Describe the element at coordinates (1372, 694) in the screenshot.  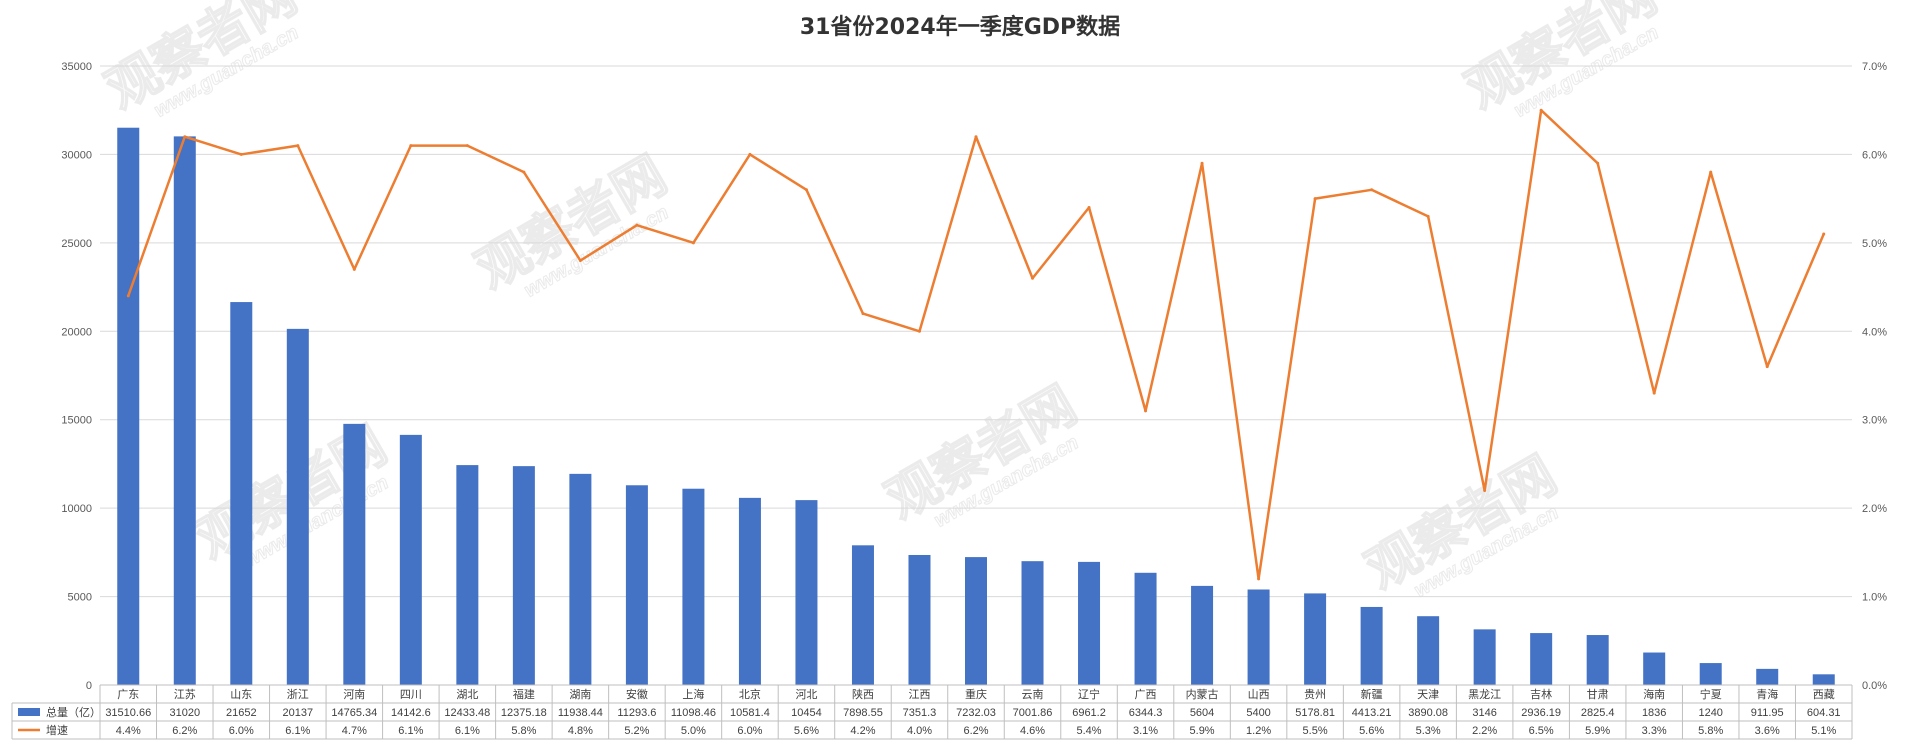
I see `category-label: 新疆` at that location.